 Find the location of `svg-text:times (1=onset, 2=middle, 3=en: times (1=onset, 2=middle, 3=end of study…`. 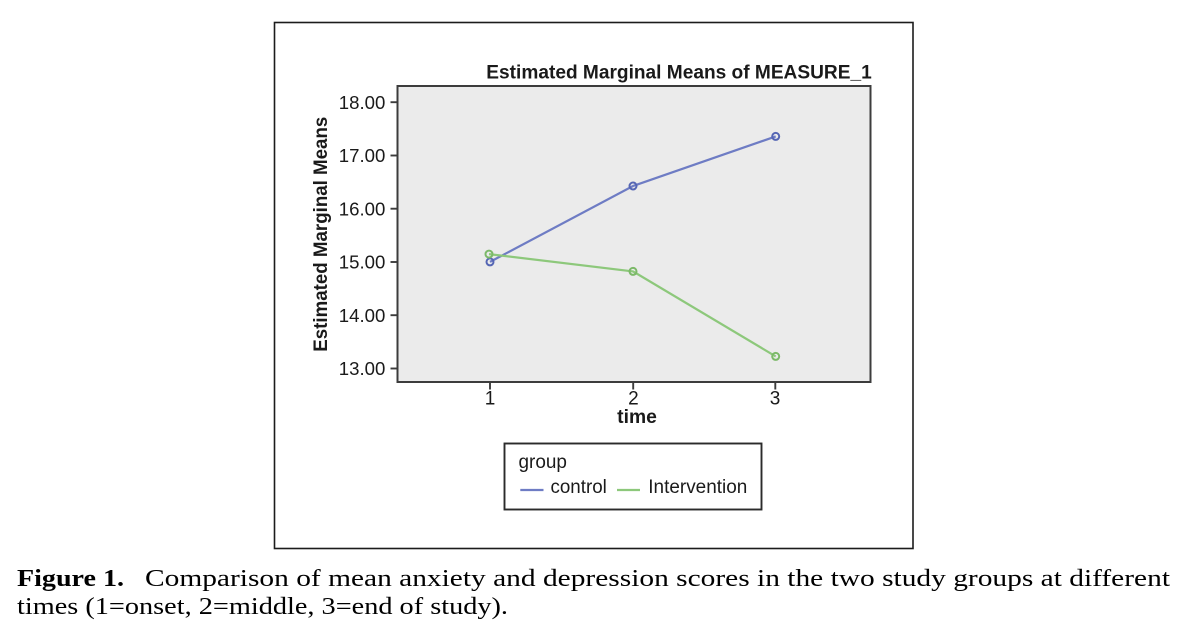

svg-text:times (1=onset, 2=middle, 3=en: times (1=onset, 2=middle, 3=end of study… is located at coordinates (262, 607).